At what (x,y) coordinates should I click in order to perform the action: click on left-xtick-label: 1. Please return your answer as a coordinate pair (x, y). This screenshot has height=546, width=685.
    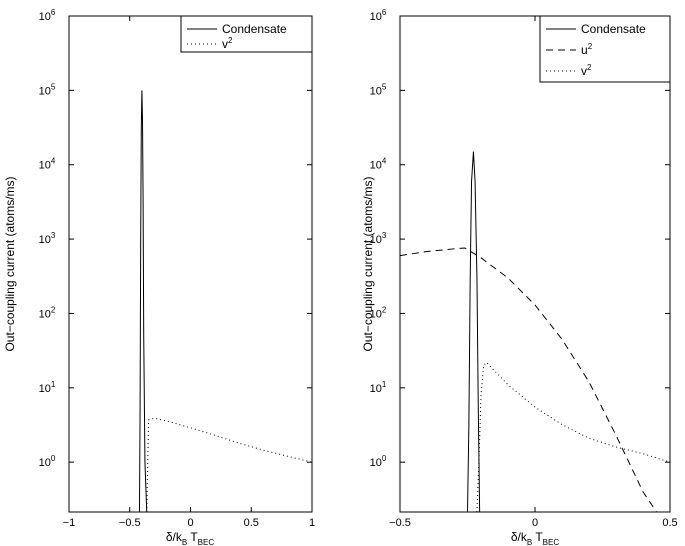
    Looking at the image, I should click on (312, 523).